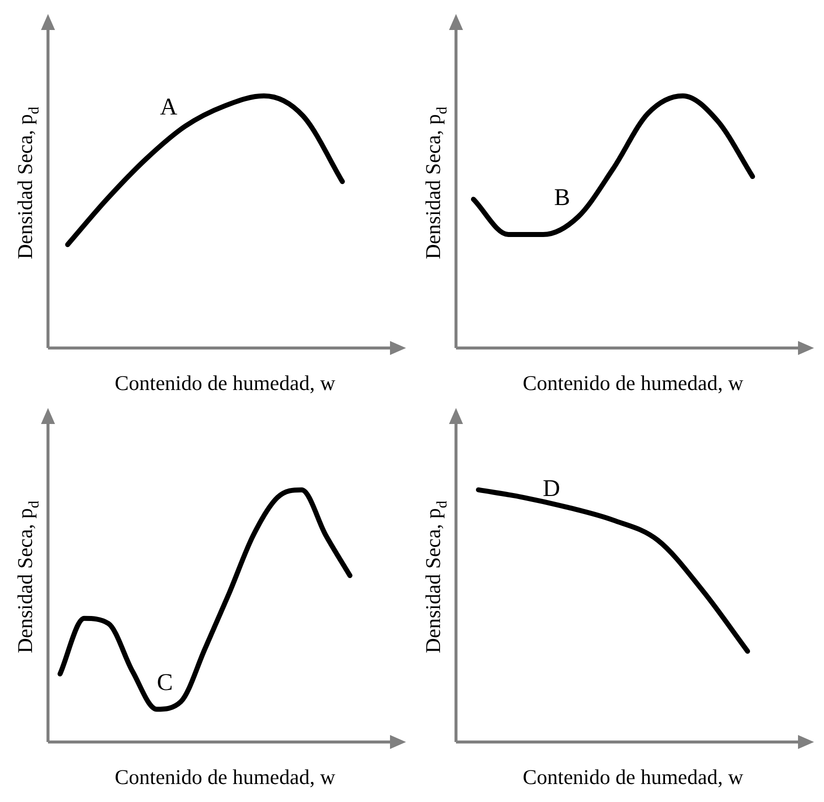 The image size is (824, 802). Describe the element at coordinates (164, 683) in the screenshot. I see `annotation: C` at that location.